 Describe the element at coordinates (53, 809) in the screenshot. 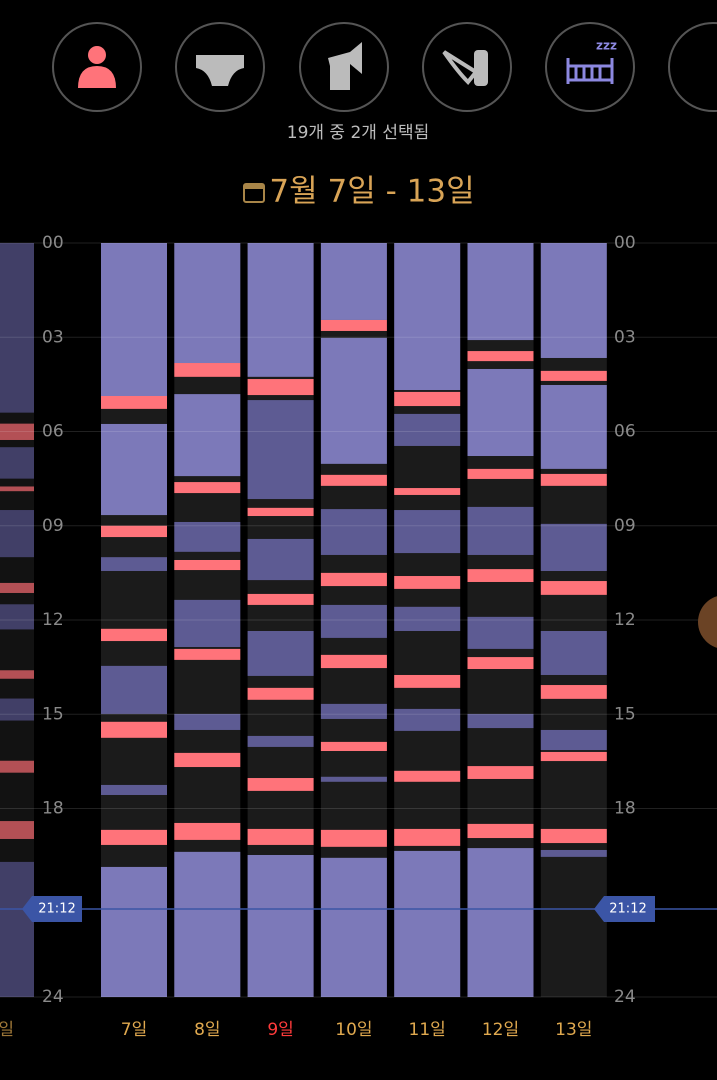

I see `hour-label: 18` at that location.